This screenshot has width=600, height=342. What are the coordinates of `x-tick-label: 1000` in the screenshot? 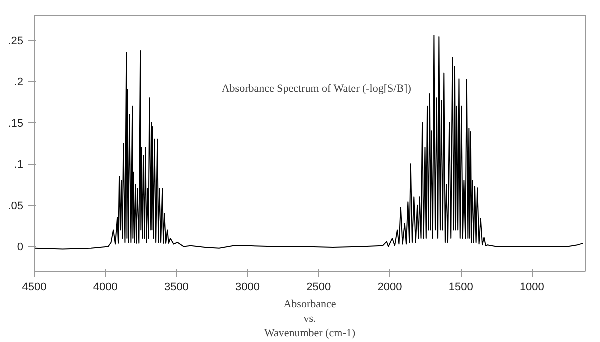 It's located at (532, 288).